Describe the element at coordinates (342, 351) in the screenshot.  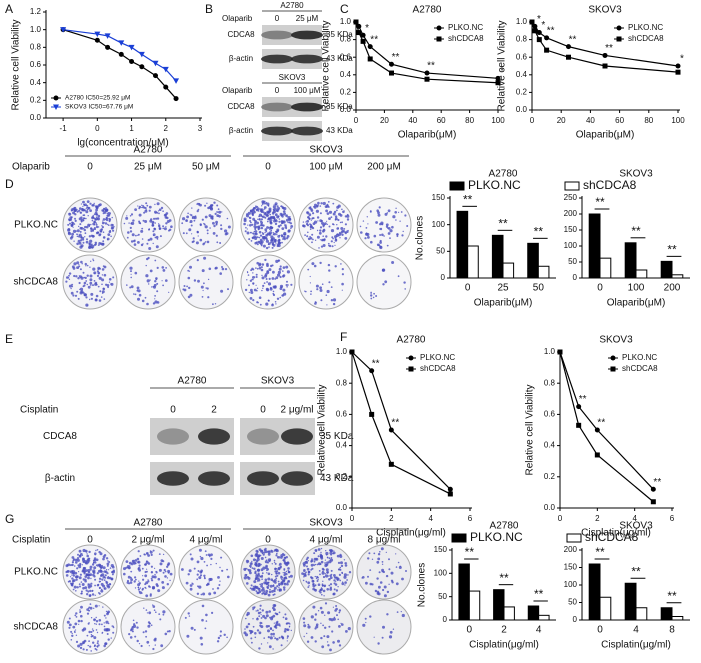
I see `y-tick-label: 1.0` at that location.